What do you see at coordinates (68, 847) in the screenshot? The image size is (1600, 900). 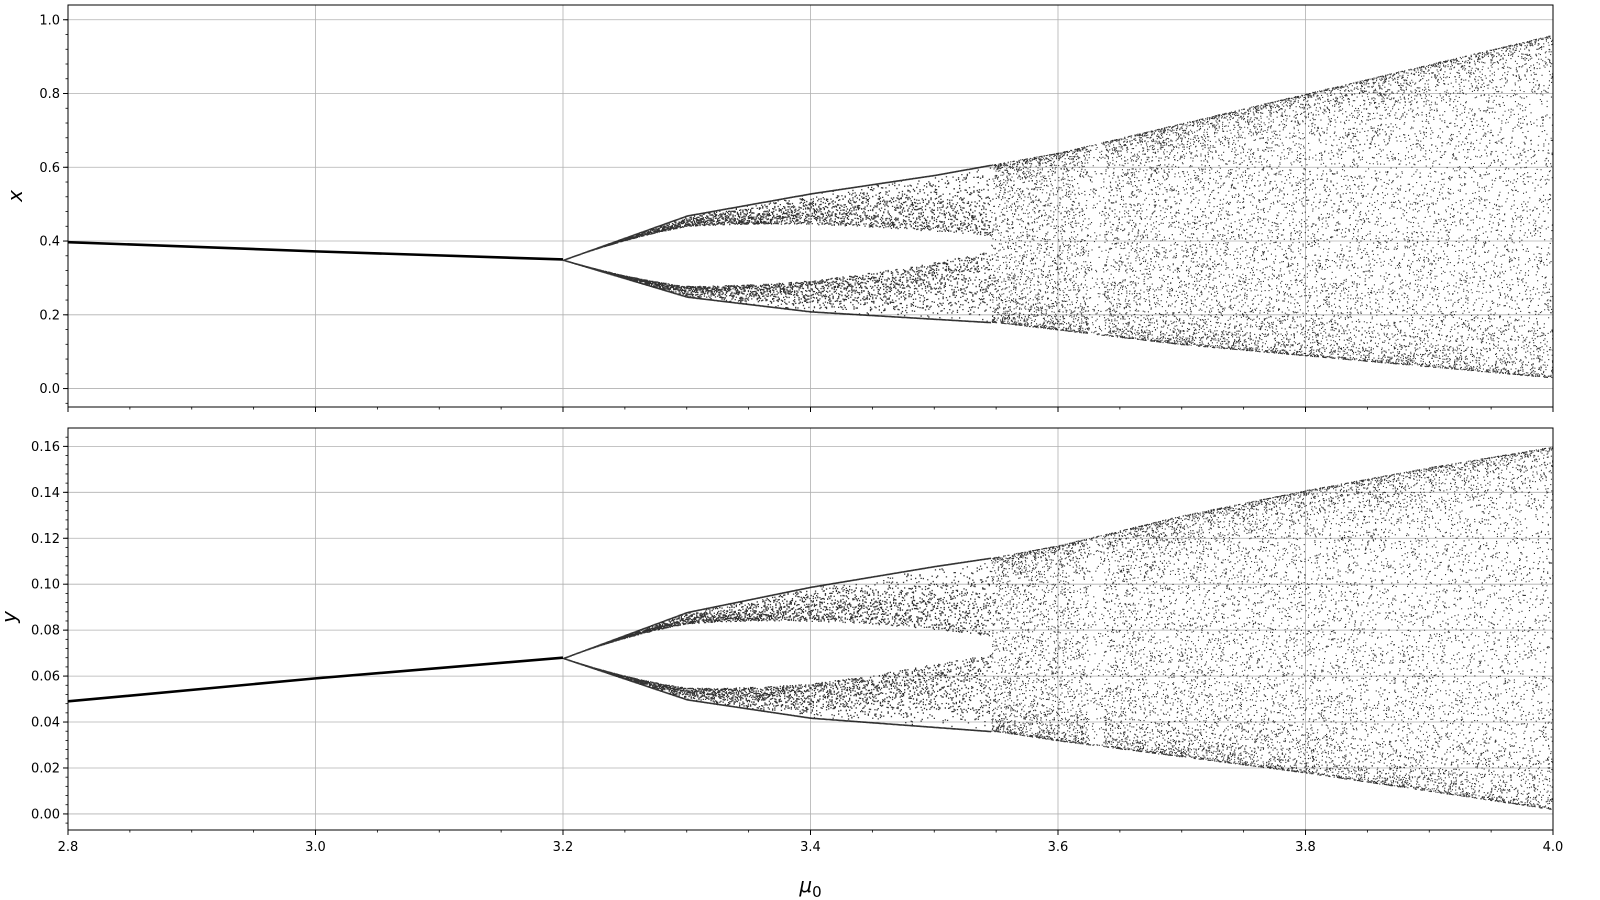 I see `x-tick-label: 2.8` at bounding box center [68, 847].